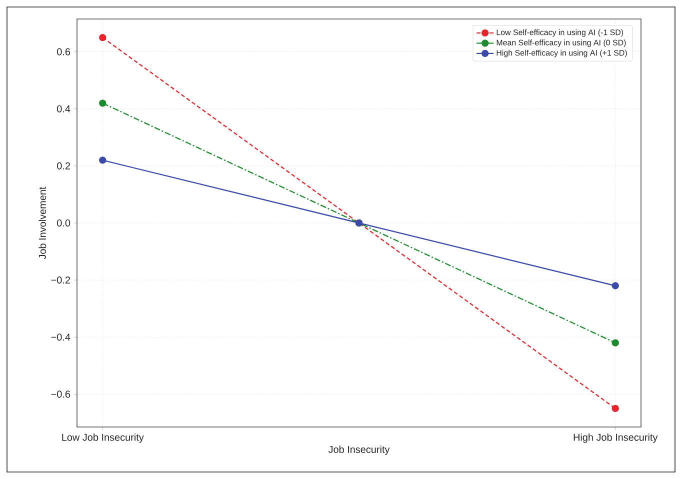  What do you see at coordinates (63, 223) in the screenshot?
I see `y-tick-label: 0.0` at bounding box center [63, 223].